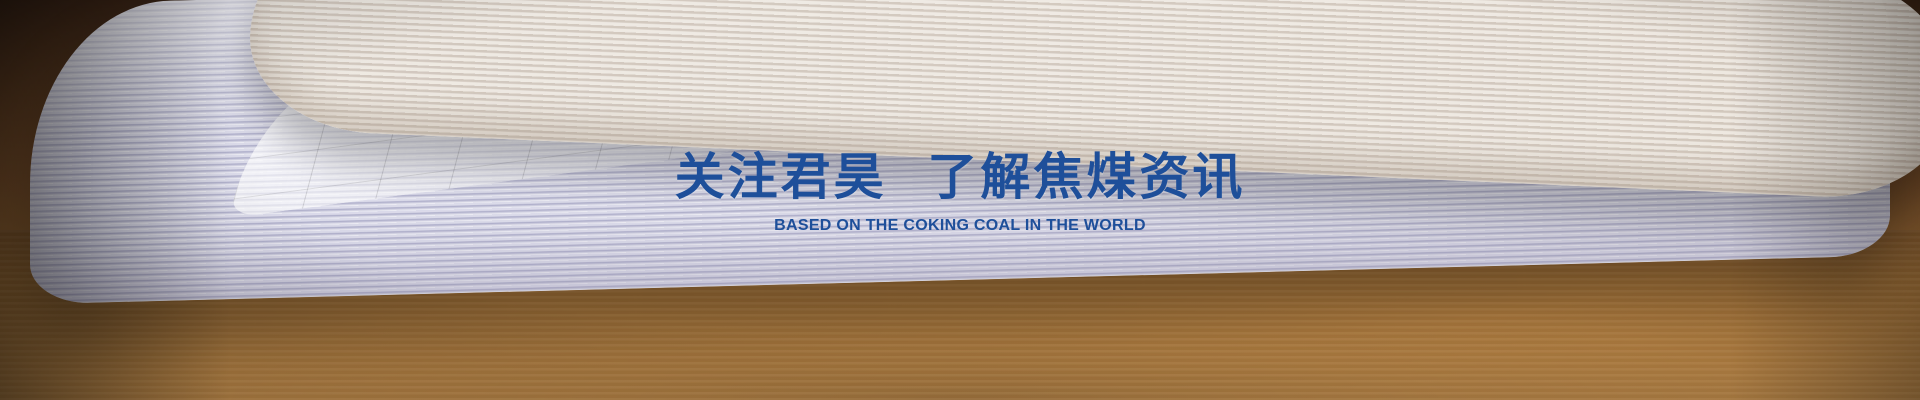 The image size is (1920, 400). What do you see at coordinates (960, 225) in the screenshot?
I see `banner-subtitle: BASED ON THE COKING COAL IN THE WORLD` at bounding box center [960, 225].